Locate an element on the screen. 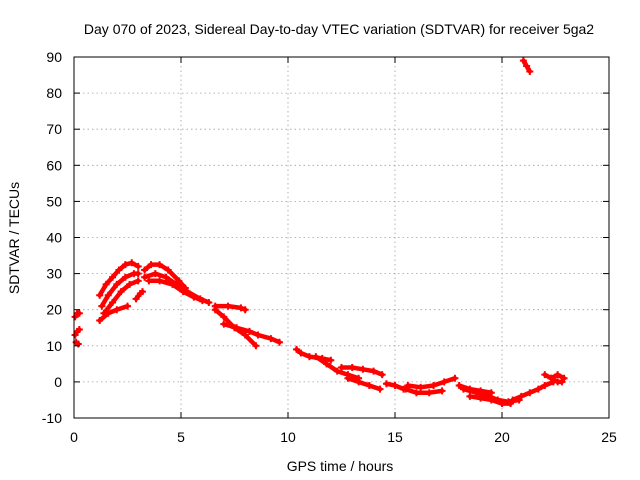  y-tick-label: 0 is located at coordinates (58, 382).